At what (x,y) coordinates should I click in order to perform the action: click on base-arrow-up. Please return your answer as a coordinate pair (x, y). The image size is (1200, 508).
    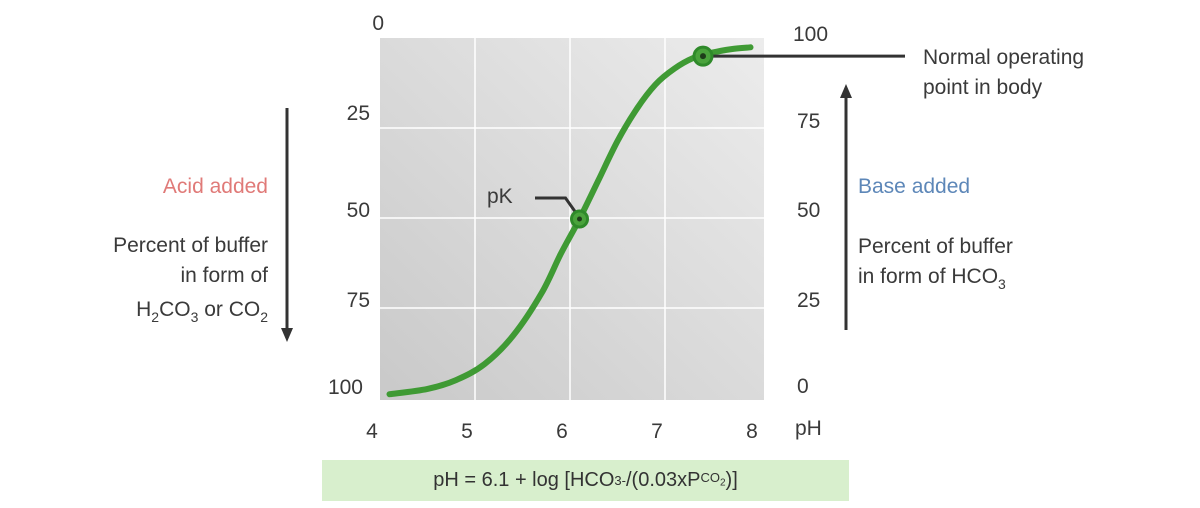
    Looking at the image, I should click on (846, 207).